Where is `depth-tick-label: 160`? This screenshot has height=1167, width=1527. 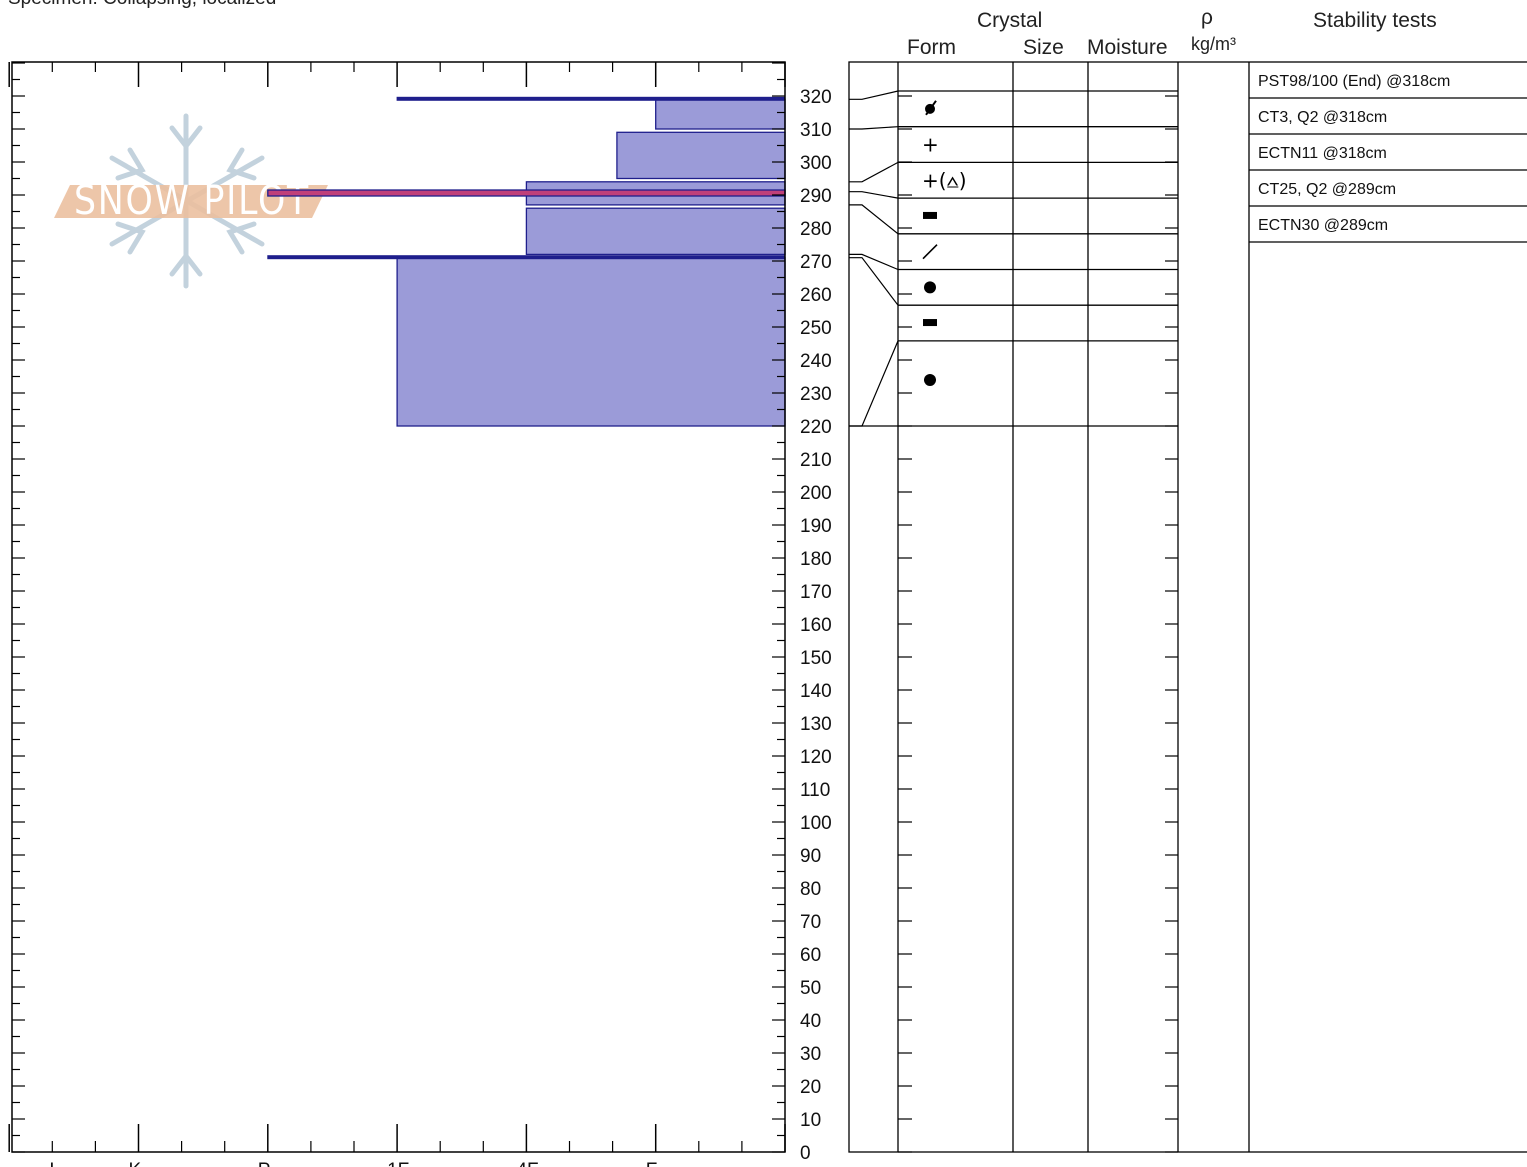 depth-tick-label: 160 is located at coordinates (816, 625).